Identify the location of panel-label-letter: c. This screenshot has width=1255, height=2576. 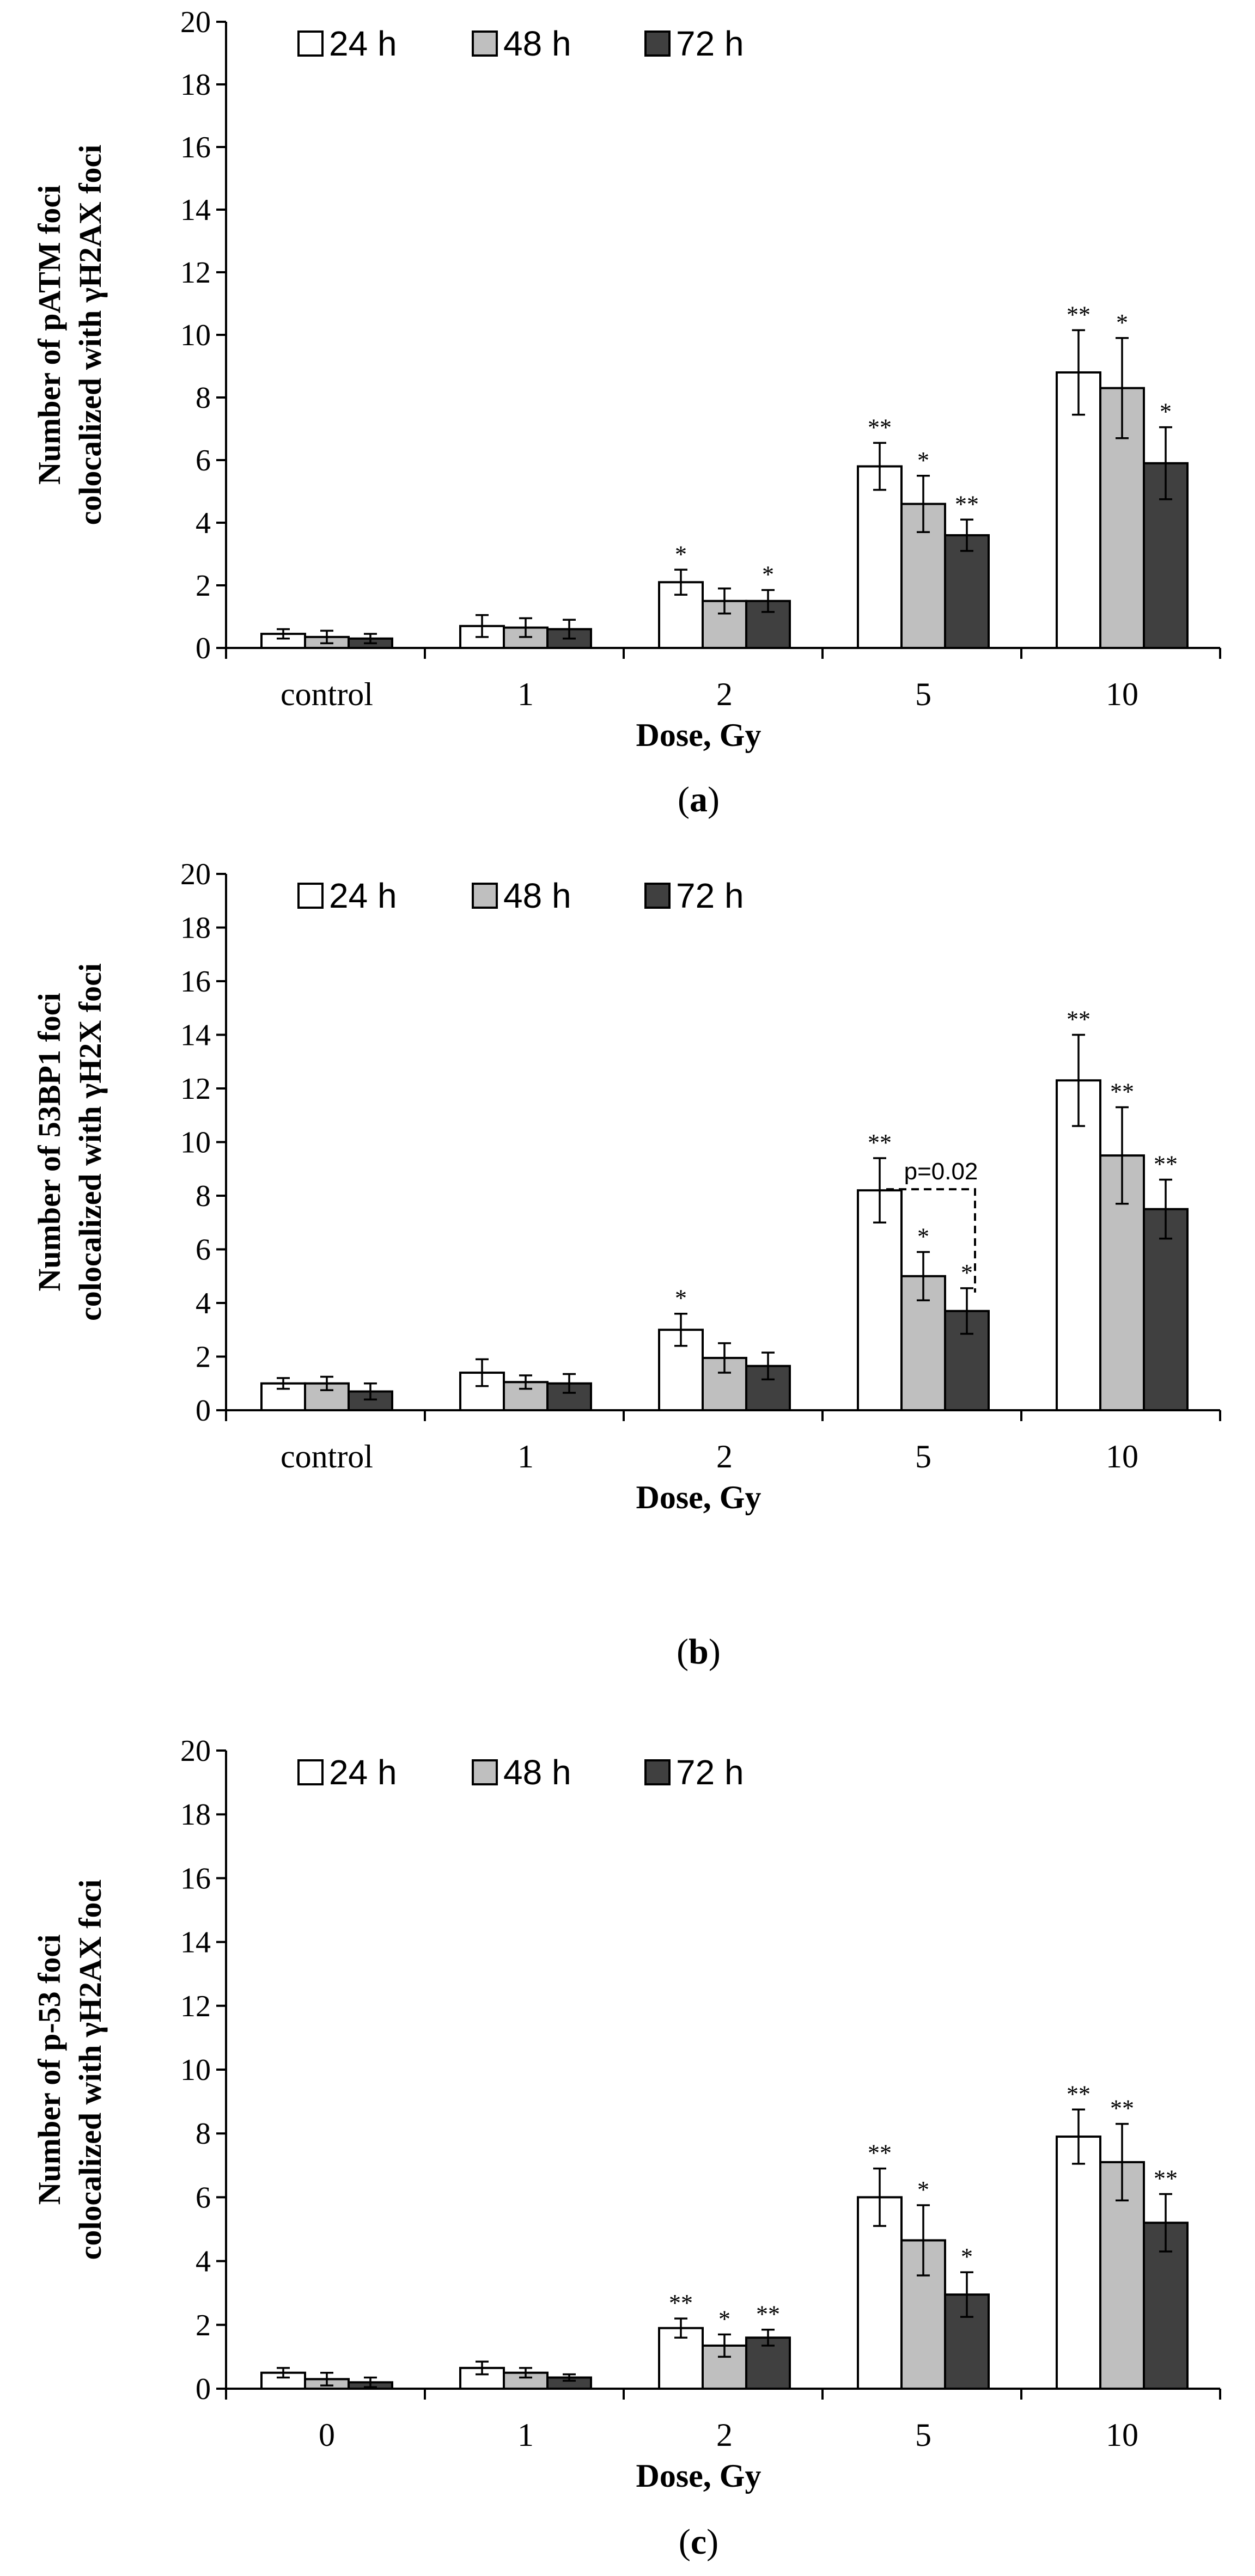
(699, 2542).